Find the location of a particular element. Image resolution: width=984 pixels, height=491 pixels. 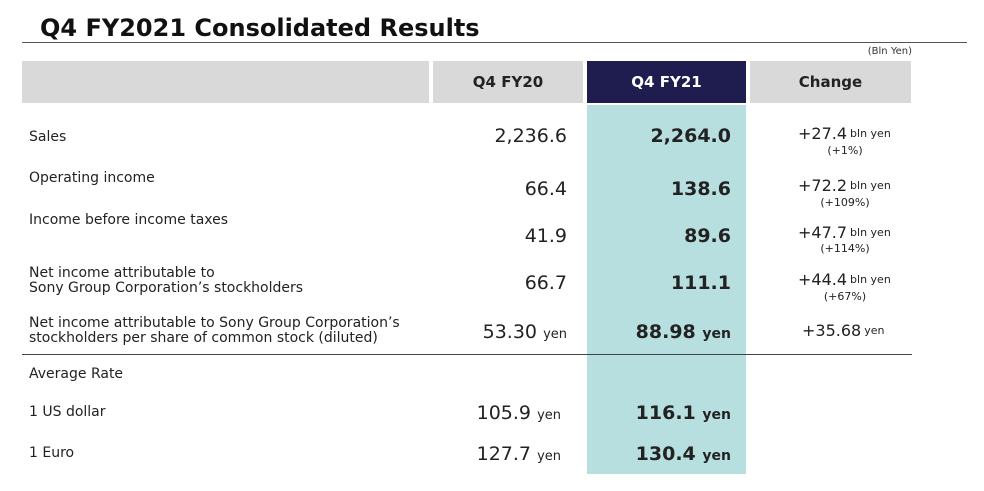

operating-income-change-percent: (+109%) is located at coordinates (845, 202).